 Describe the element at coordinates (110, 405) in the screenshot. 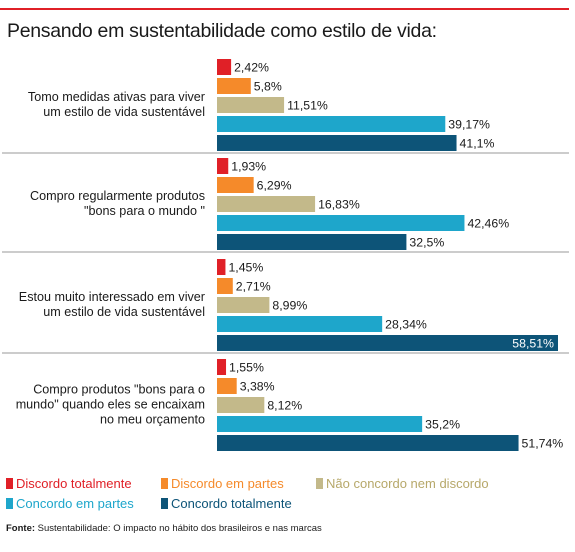

I see `category-label: mundo" quando eles se encaixam` at that location.